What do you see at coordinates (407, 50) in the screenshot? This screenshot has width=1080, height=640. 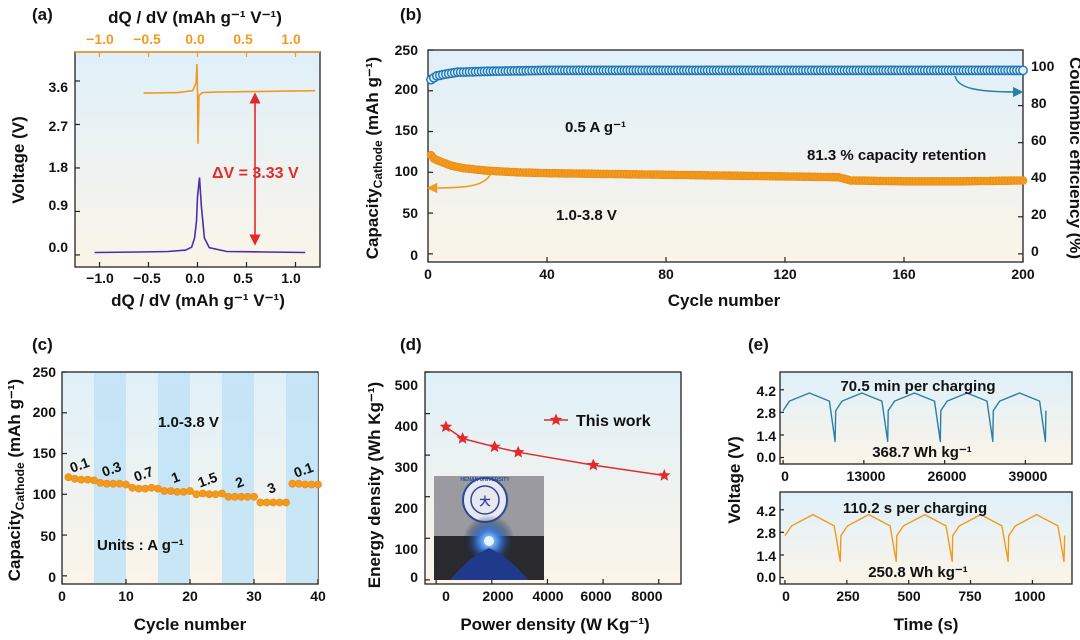 I see `panel-b-ytick: 250` at bounding box center [407, 50].